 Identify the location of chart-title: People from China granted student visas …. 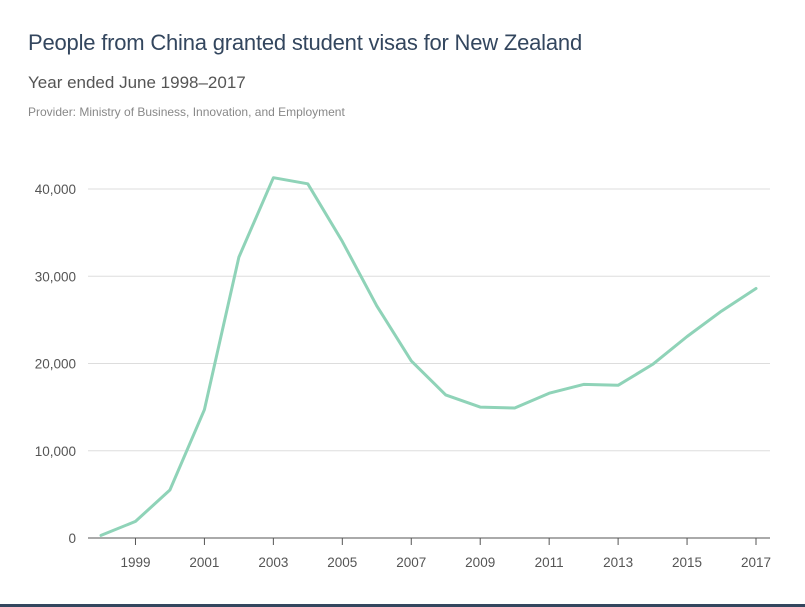
(305, 42).